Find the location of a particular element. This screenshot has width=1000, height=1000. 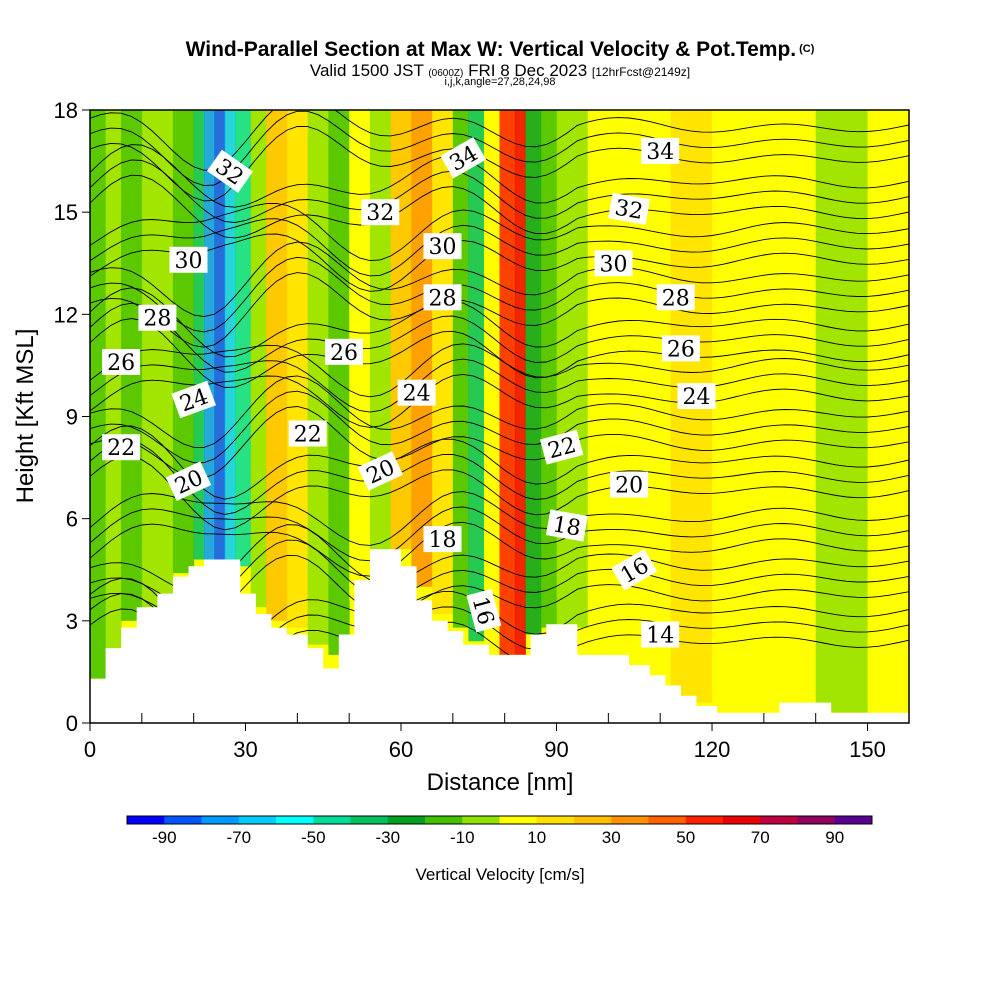

contour-label: 22 is located at coordinates (561, 447).